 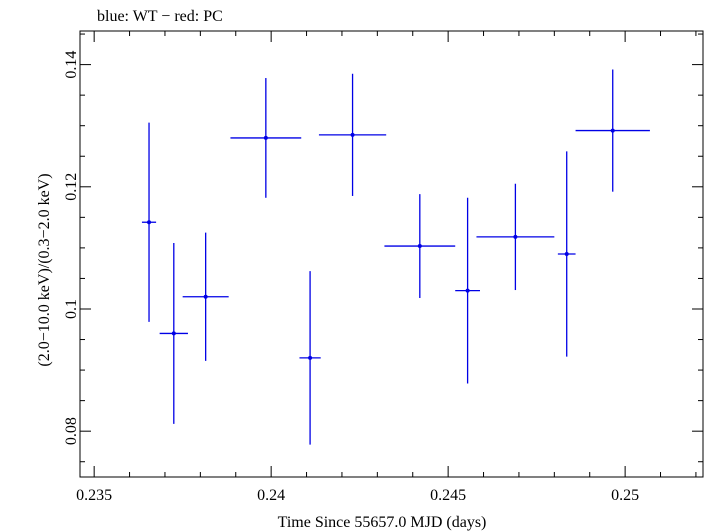 I want to click on x-axis-label: Time Since 55657.0 MJD (days), so click(x=382, y=522).